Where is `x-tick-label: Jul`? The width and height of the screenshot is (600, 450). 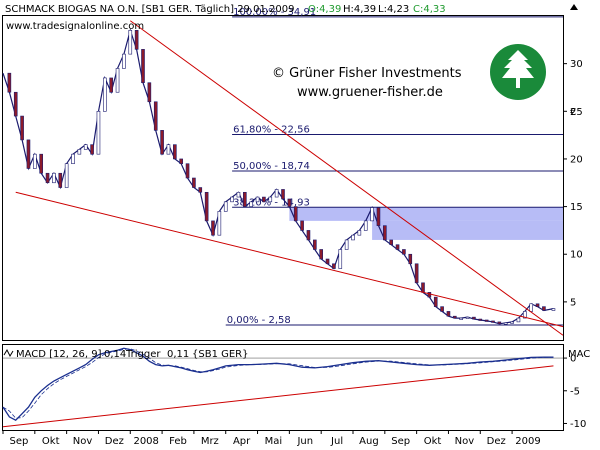
x-tick-label: Jul is located at coordinates (336, 441).